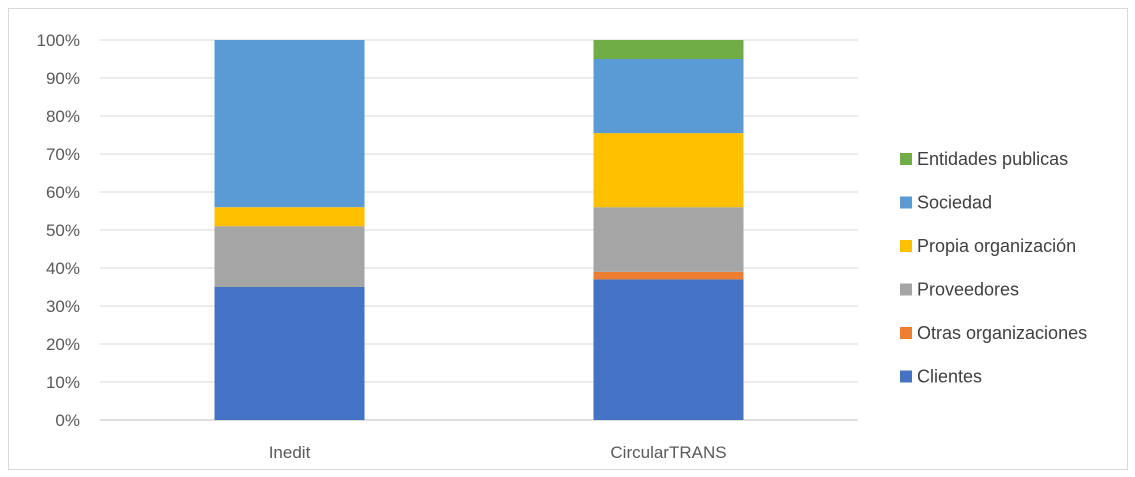 The width and height of the screenshot is (1135, 477). Describe the element at coordinates (949, 377) in the screenshot. I see `legend-label: Clientes` at that location.